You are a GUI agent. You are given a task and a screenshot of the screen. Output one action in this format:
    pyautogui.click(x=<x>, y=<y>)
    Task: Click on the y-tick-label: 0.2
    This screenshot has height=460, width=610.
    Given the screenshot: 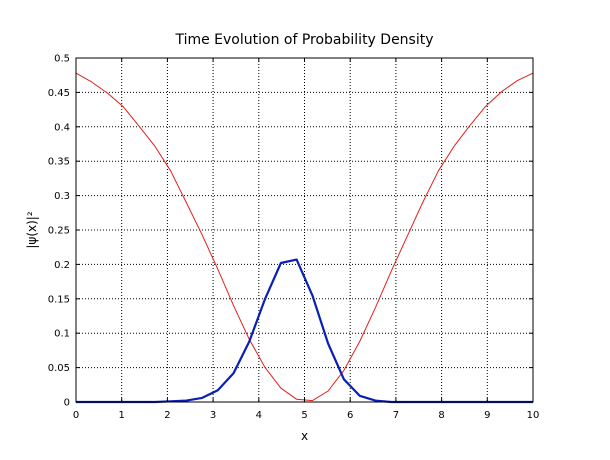 What is the action you would take?
    pyautogui.click(x=62, y=265)
    